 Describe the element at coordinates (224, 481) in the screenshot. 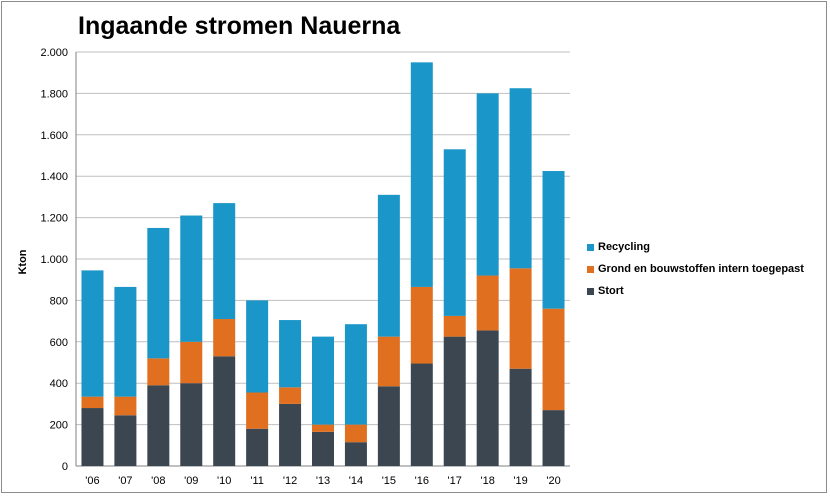

I see `x-tick-label: '10` at that location.